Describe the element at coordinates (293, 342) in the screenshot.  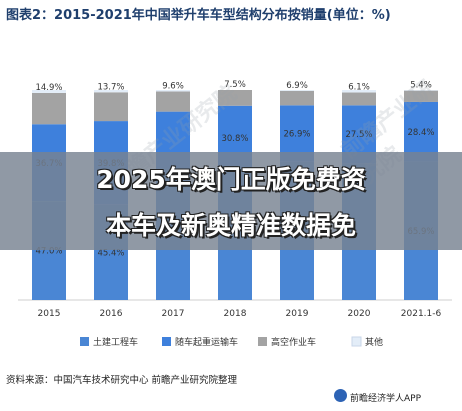
I see `legend-label-2: 高空作业车` at that location.